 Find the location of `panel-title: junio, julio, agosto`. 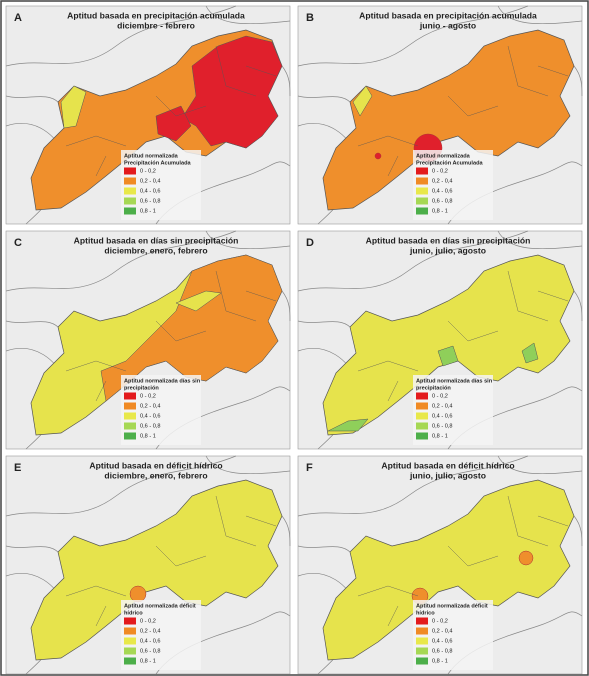

panel-title: junio, julio, agosto is located at coordinates (447, 250).